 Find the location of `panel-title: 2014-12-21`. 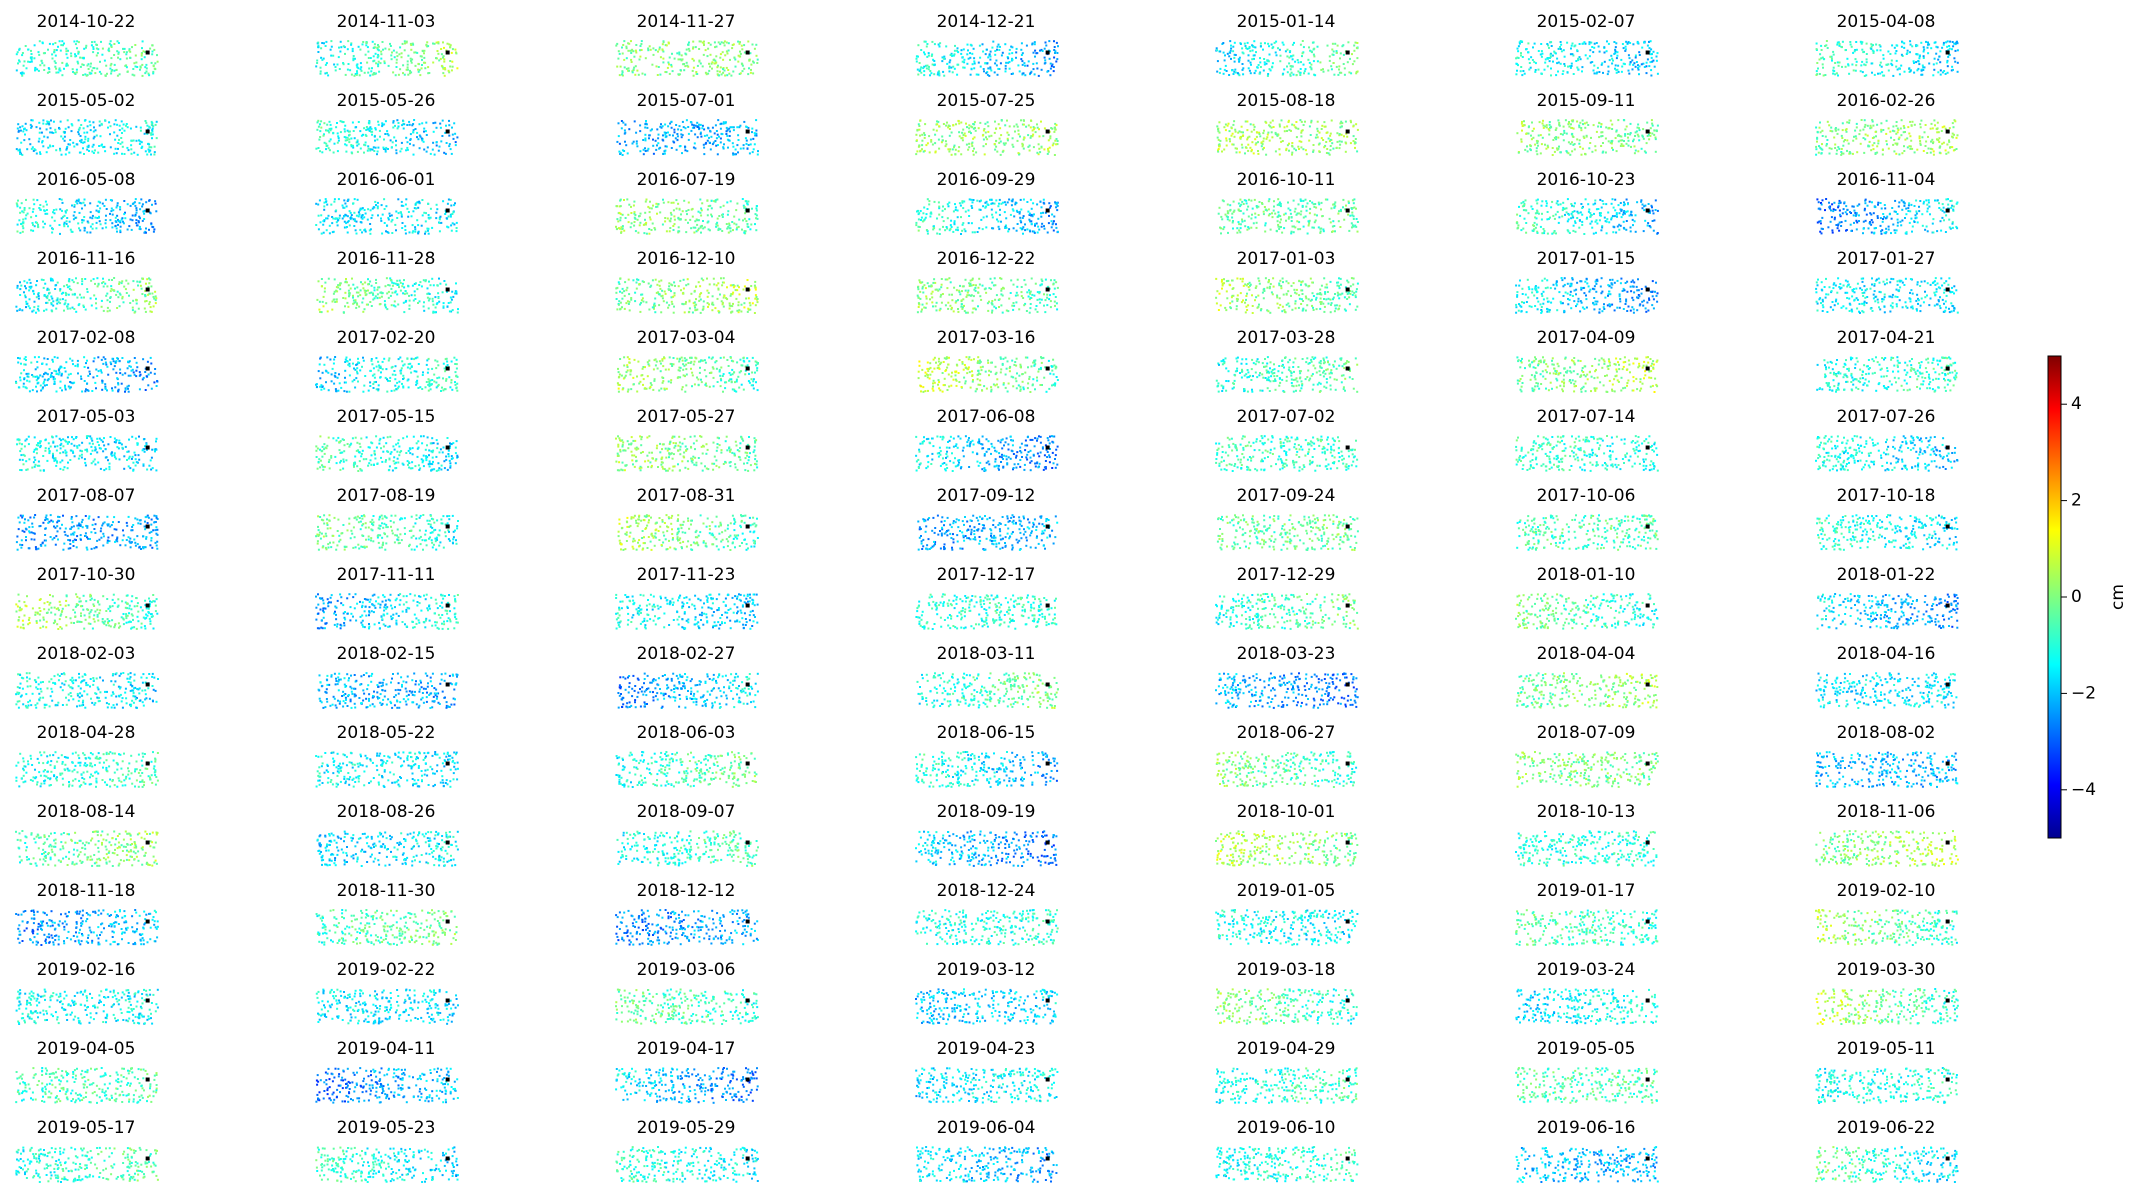

panel-title: 2014-12-21 is located at coordinates (986, 22).